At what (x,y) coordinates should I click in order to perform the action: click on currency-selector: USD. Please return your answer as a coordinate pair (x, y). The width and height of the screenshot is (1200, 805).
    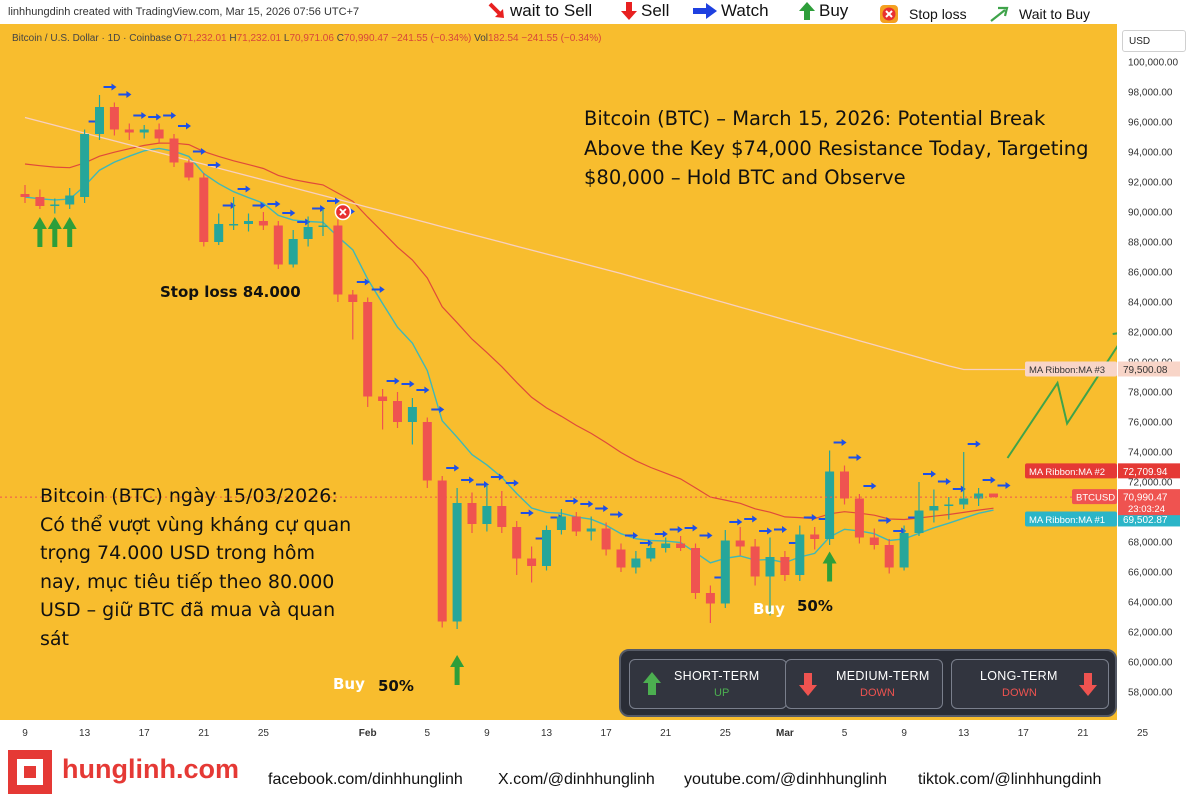
    Looking at the image, I should click on (1154, 41).